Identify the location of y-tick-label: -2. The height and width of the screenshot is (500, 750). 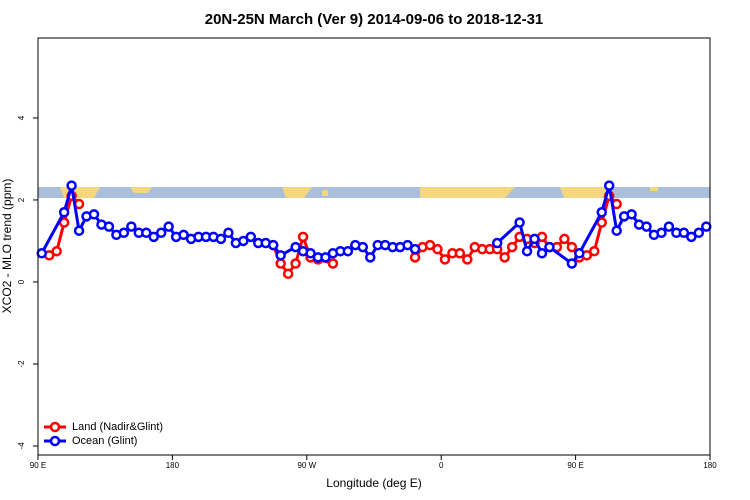
(21, 364).